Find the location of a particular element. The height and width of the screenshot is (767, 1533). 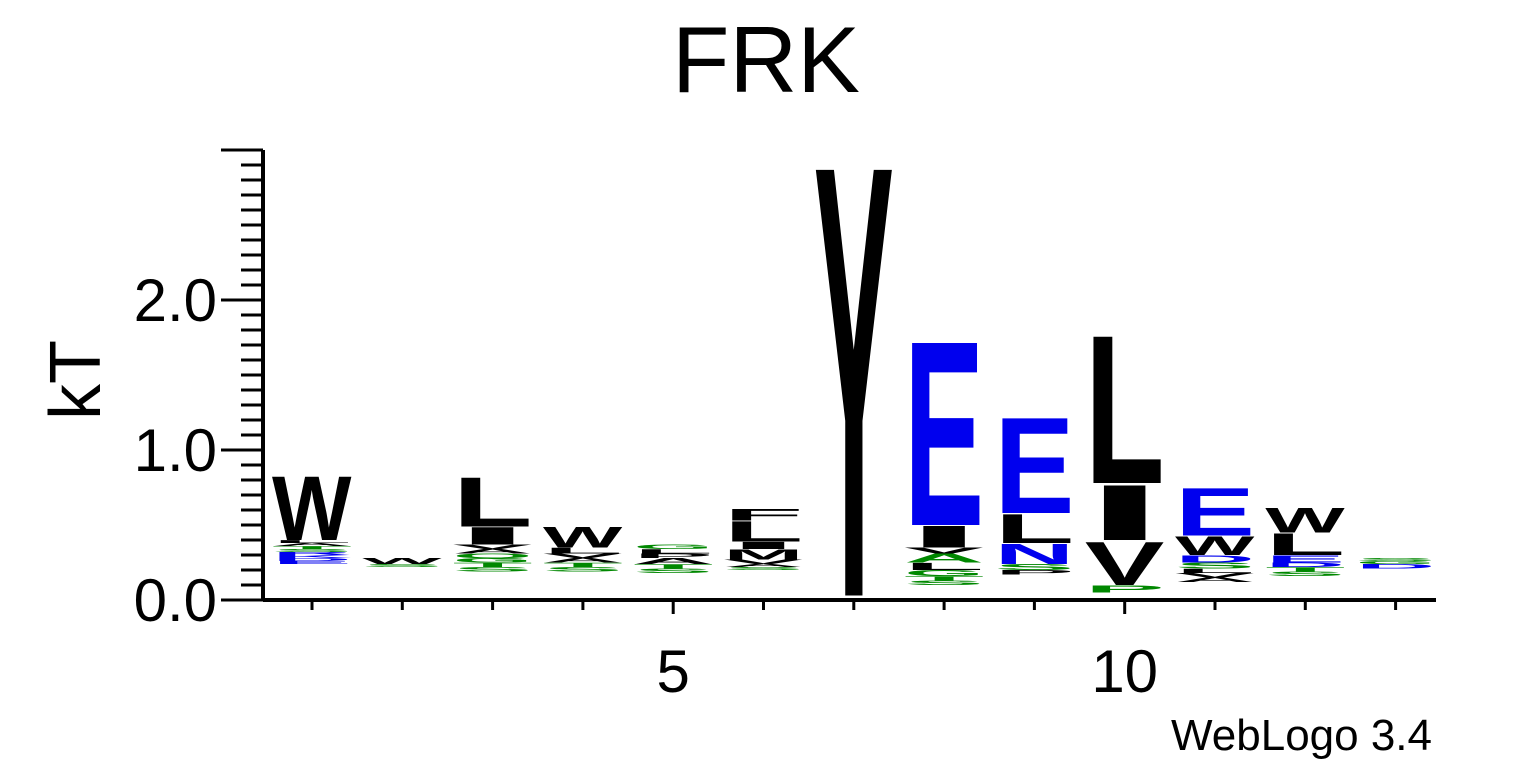

y-tick-labels: 0.0 1.0 2.0 is located at coordinates (175, 450).